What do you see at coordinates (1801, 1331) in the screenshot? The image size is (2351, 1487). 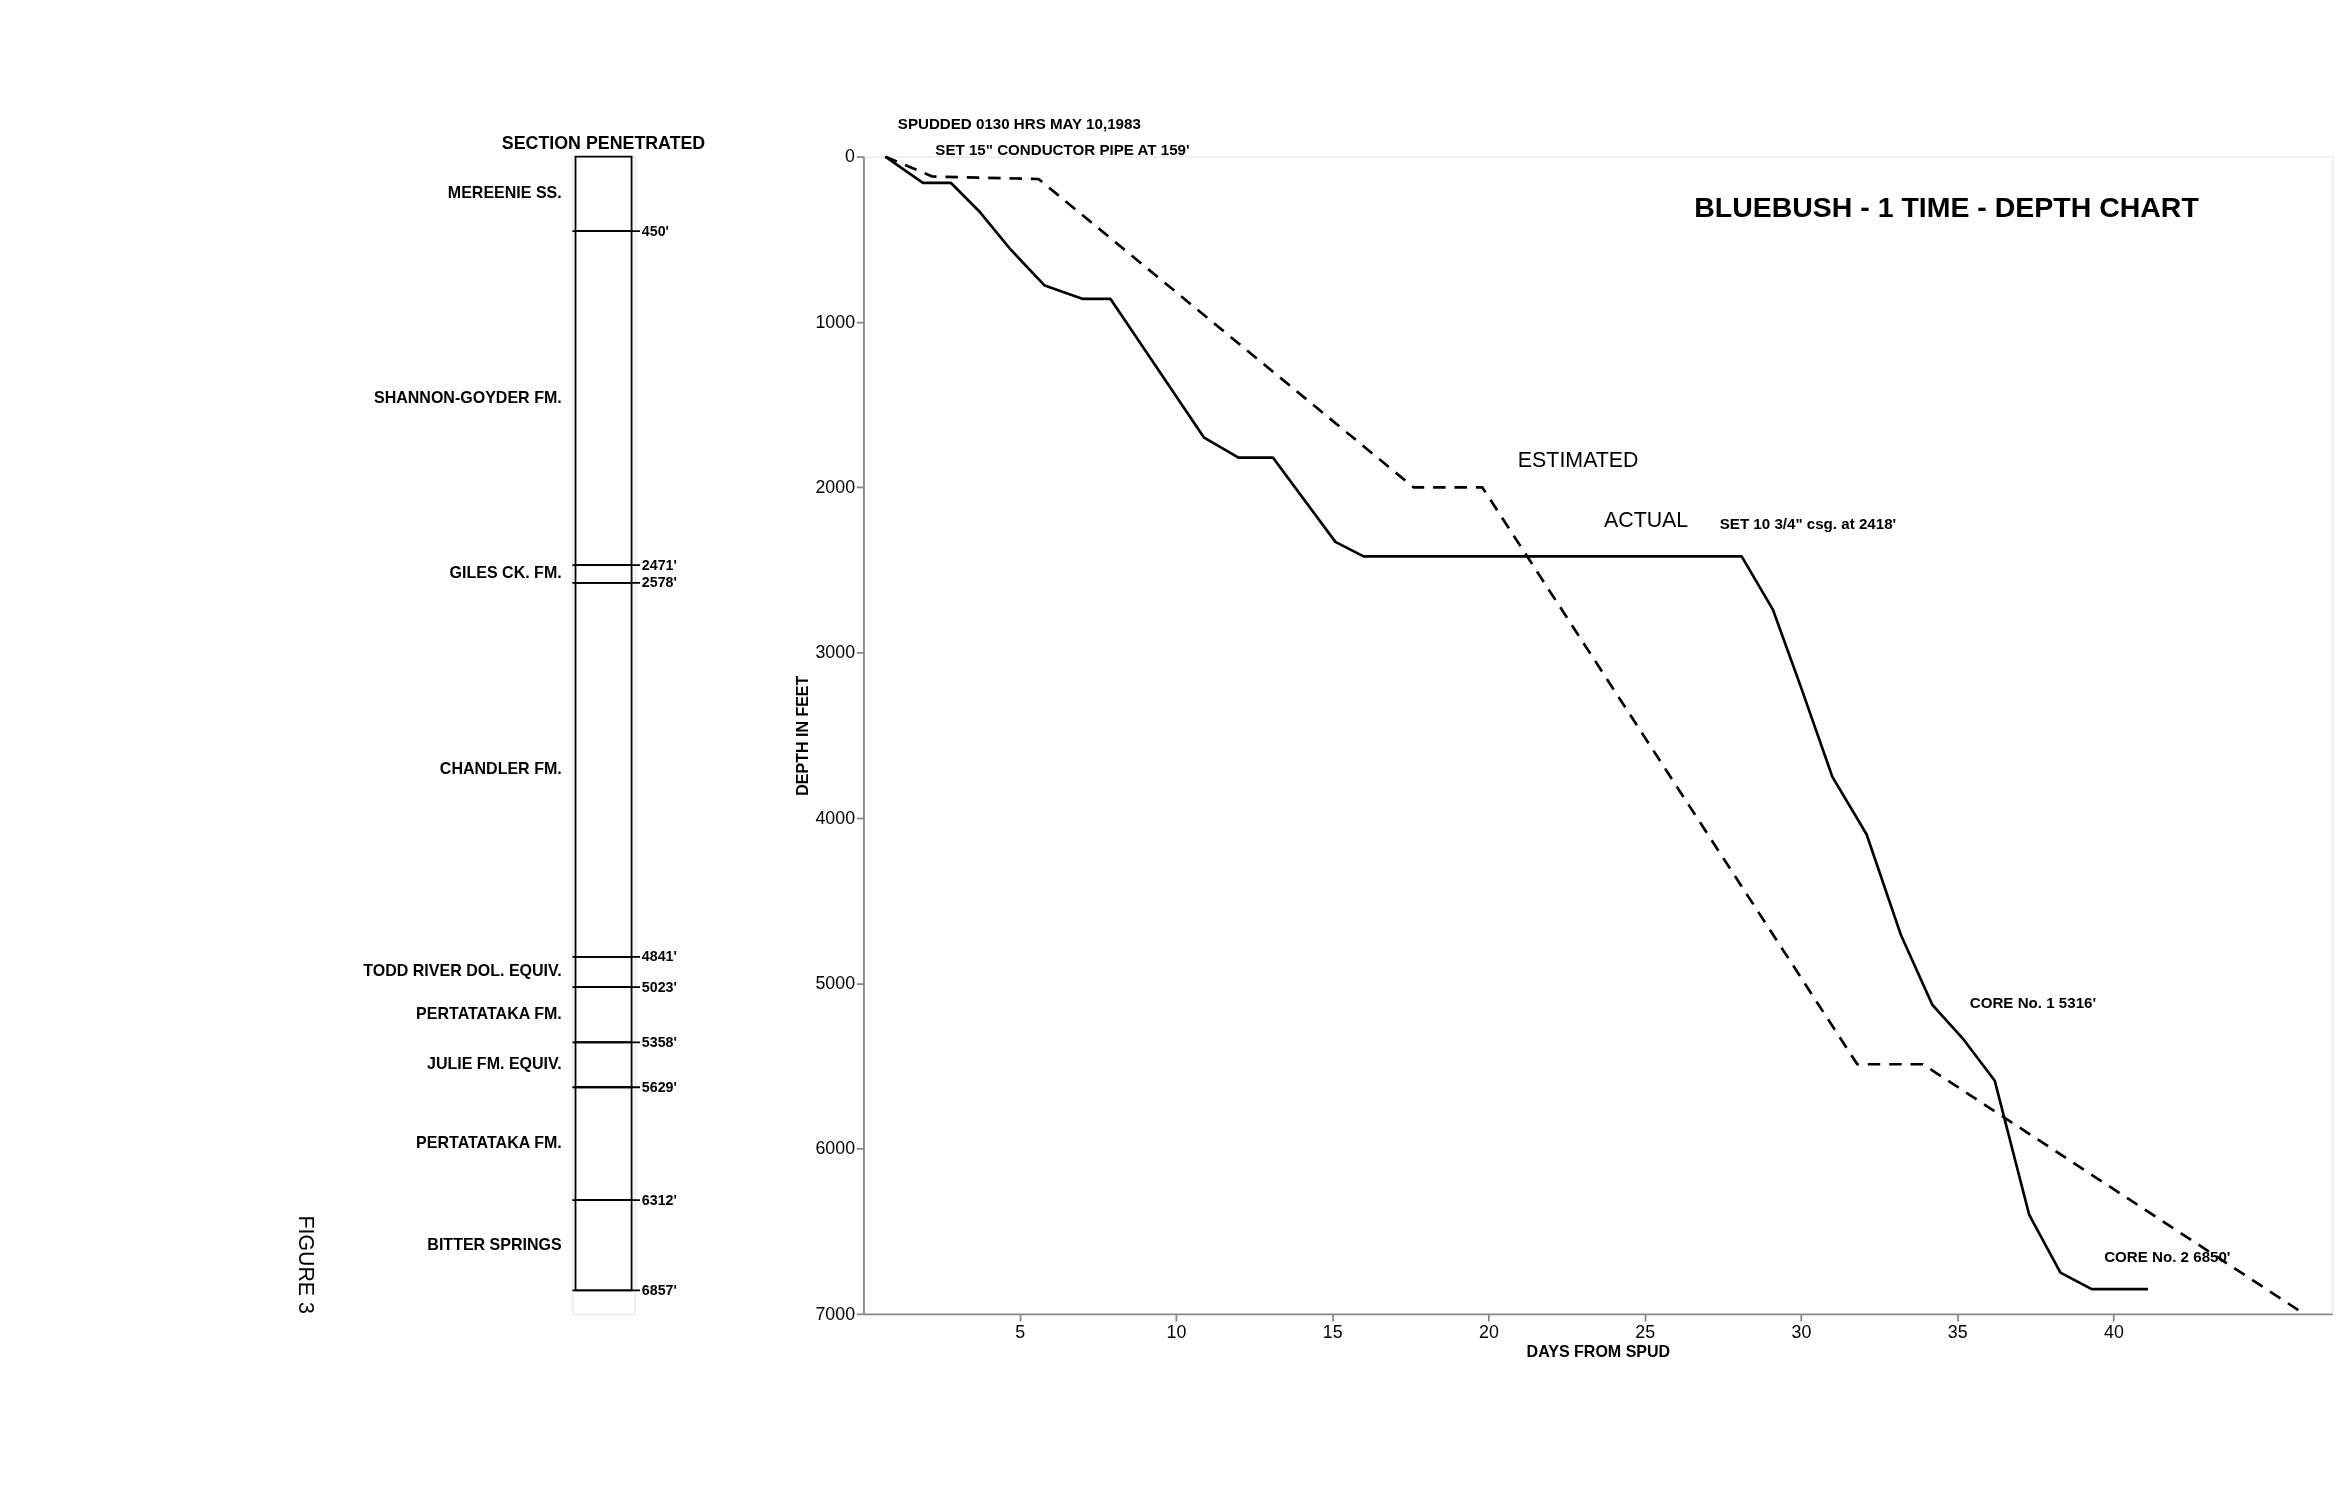 I see `x-tick-label: 30` at bounding box center [1801, 1331].